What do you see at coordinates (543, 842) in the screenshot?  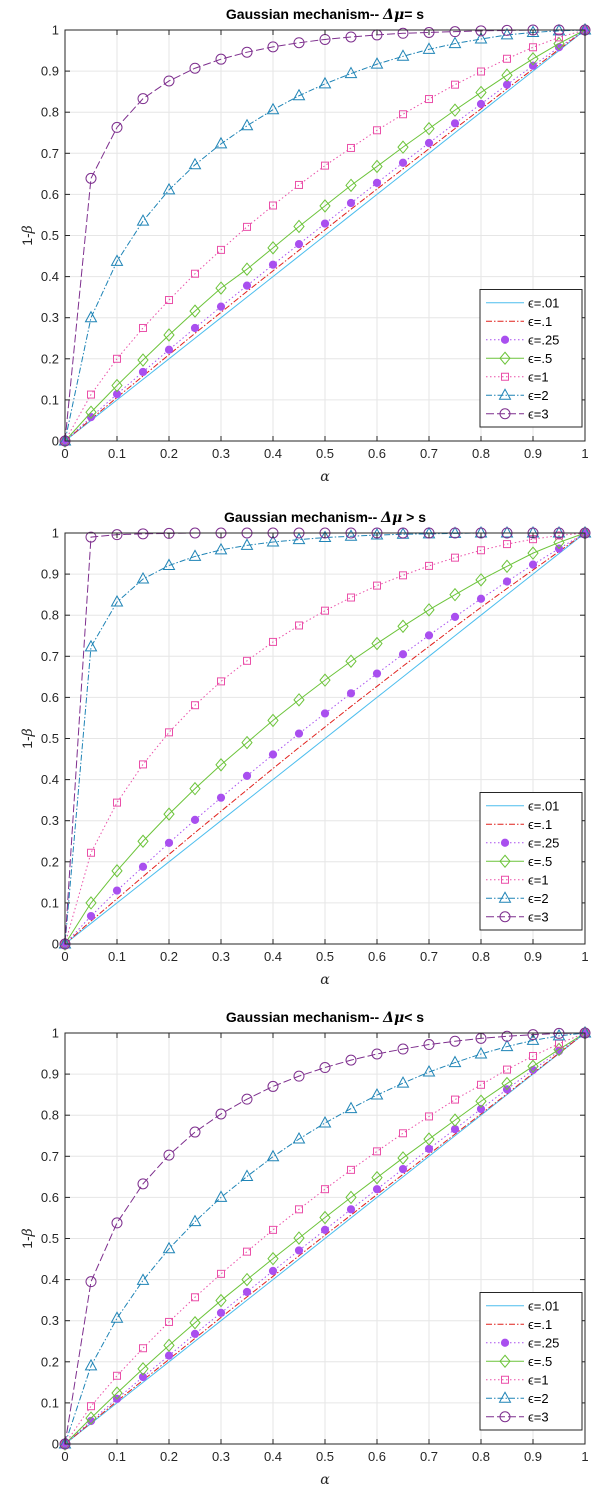 I see `legend-label: ϵ=.25` at bounding box center [543, 842].